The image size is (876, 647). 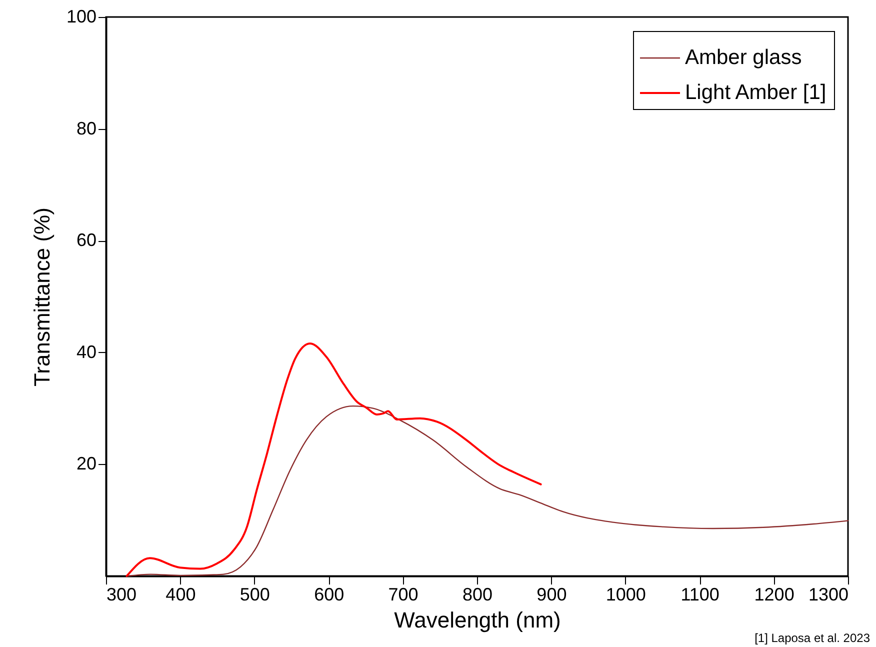 What do you see at coordinates (743, 57) in the screenshot?
I see `legend-label: Amber glass` at bounding box center [743, 57].